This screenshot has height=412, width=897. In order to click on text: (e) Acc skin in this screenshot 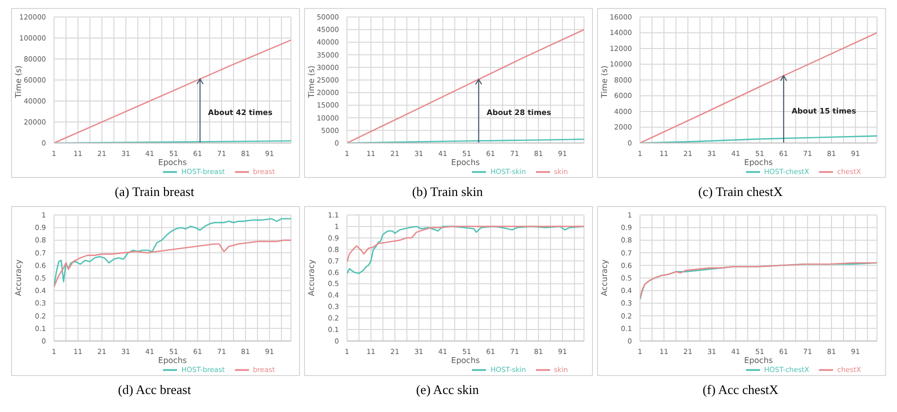, I will do `click(447, 390)`.